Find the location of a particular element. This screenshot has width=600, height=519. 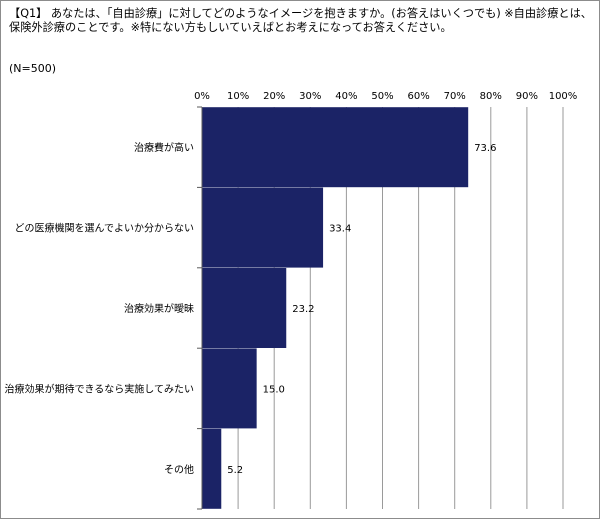

data-label: 73.6 is located at coordinates (485, 148).